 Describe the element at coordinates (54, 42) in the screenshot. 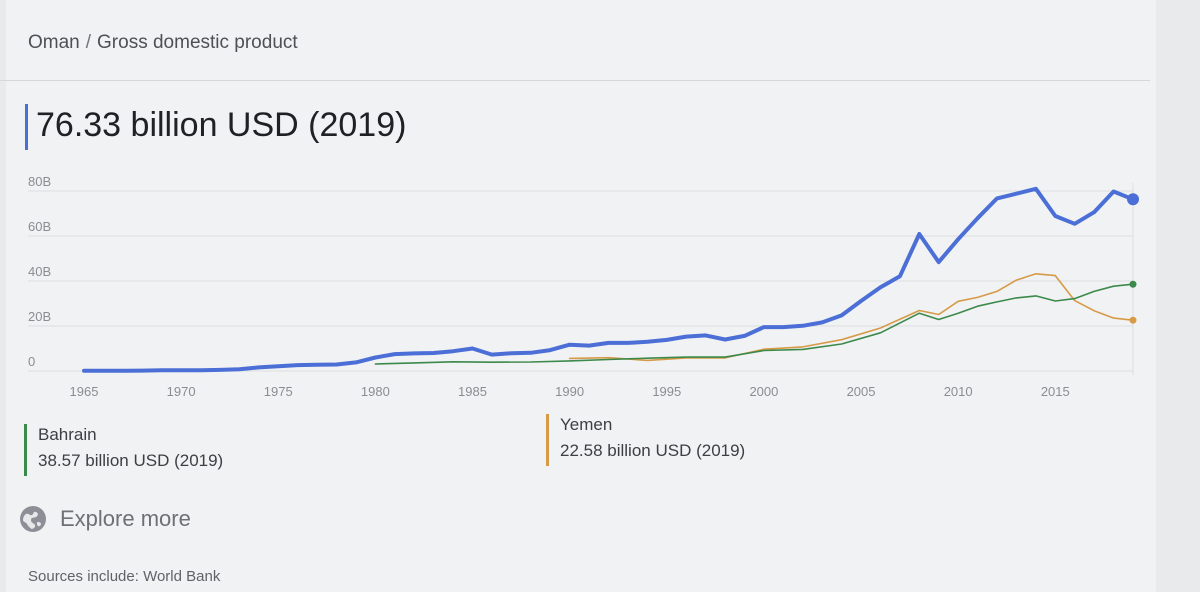

I see `breadcrumb-country: Oman` at that location.